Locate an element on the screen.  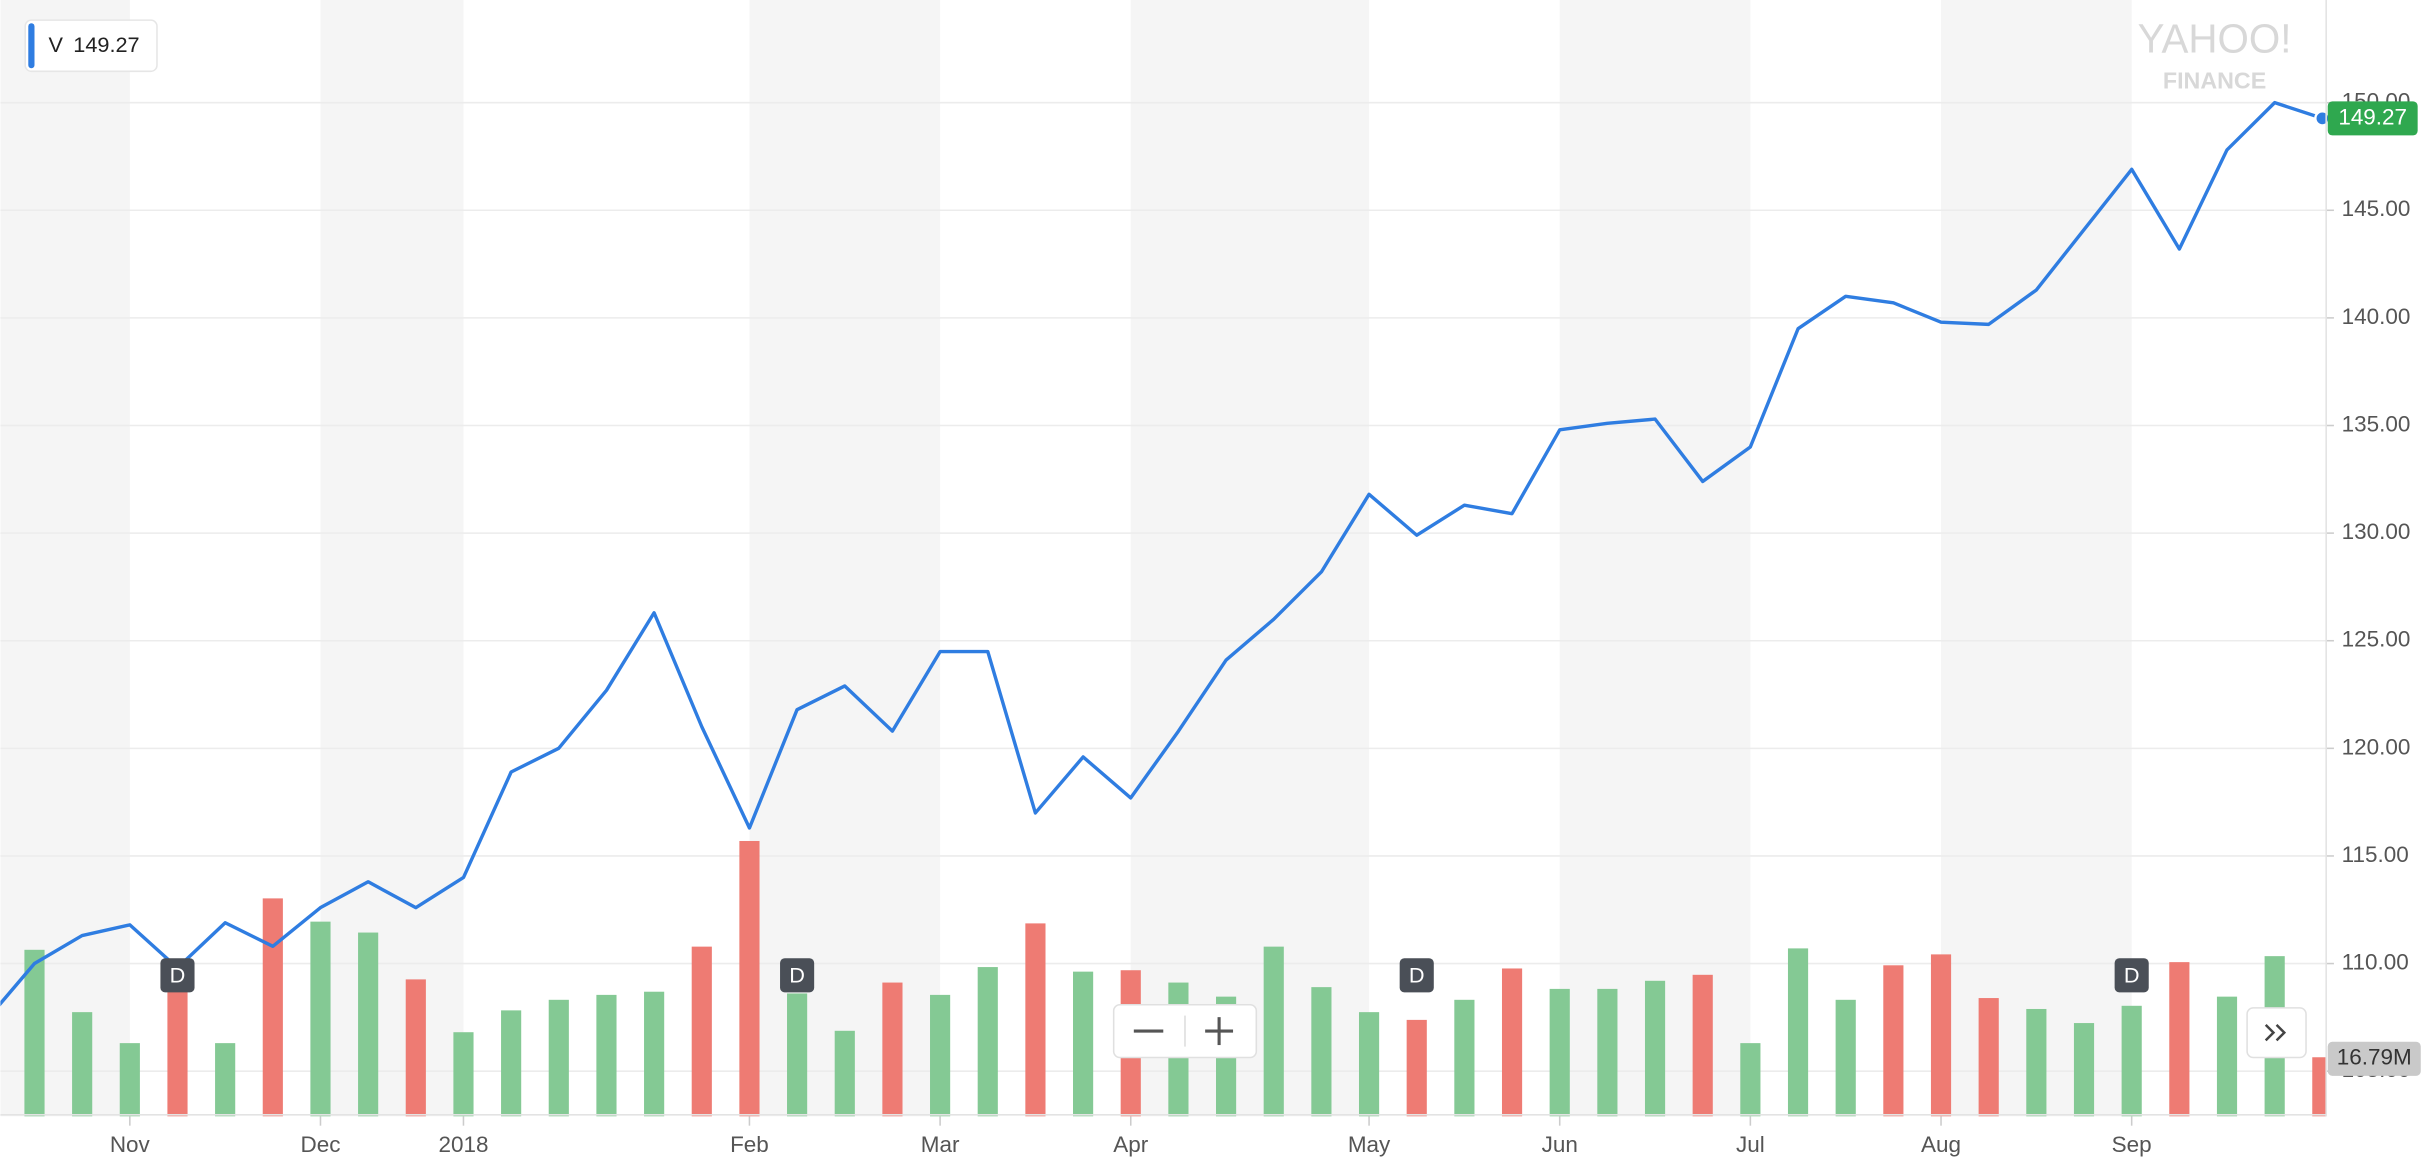
legend-box is located at coordinates (91, 46).